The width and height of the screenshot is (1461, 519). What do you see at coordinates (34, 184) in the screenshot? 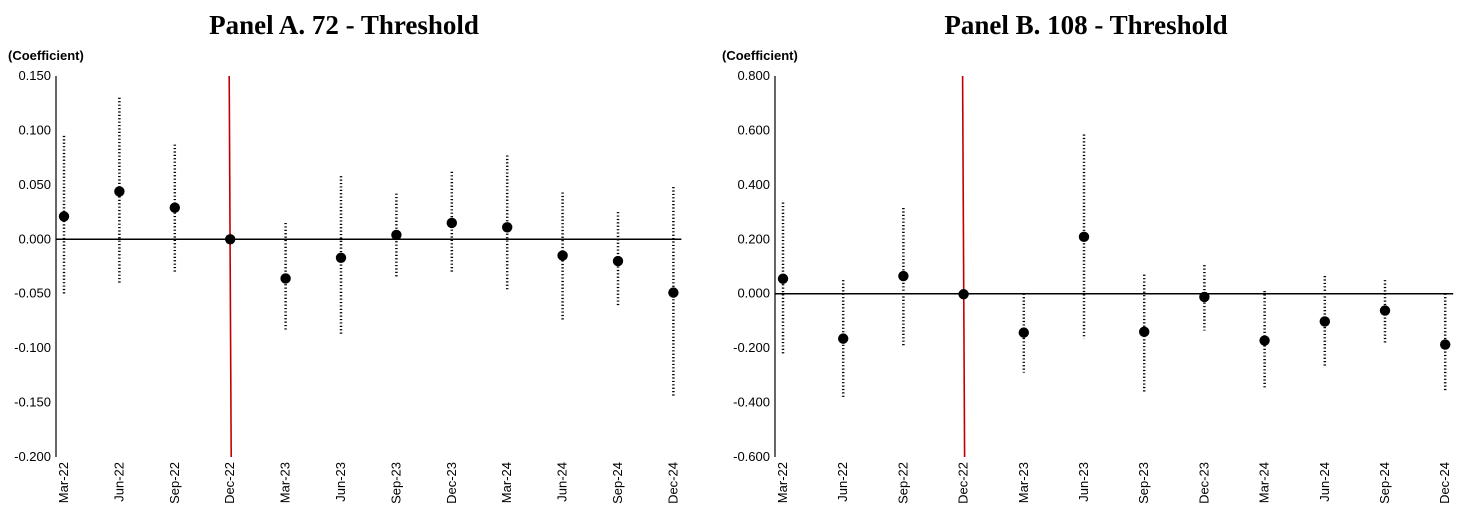
I see `panel-a-y-tick-label: 0.050` at bounding box center [34, 184].